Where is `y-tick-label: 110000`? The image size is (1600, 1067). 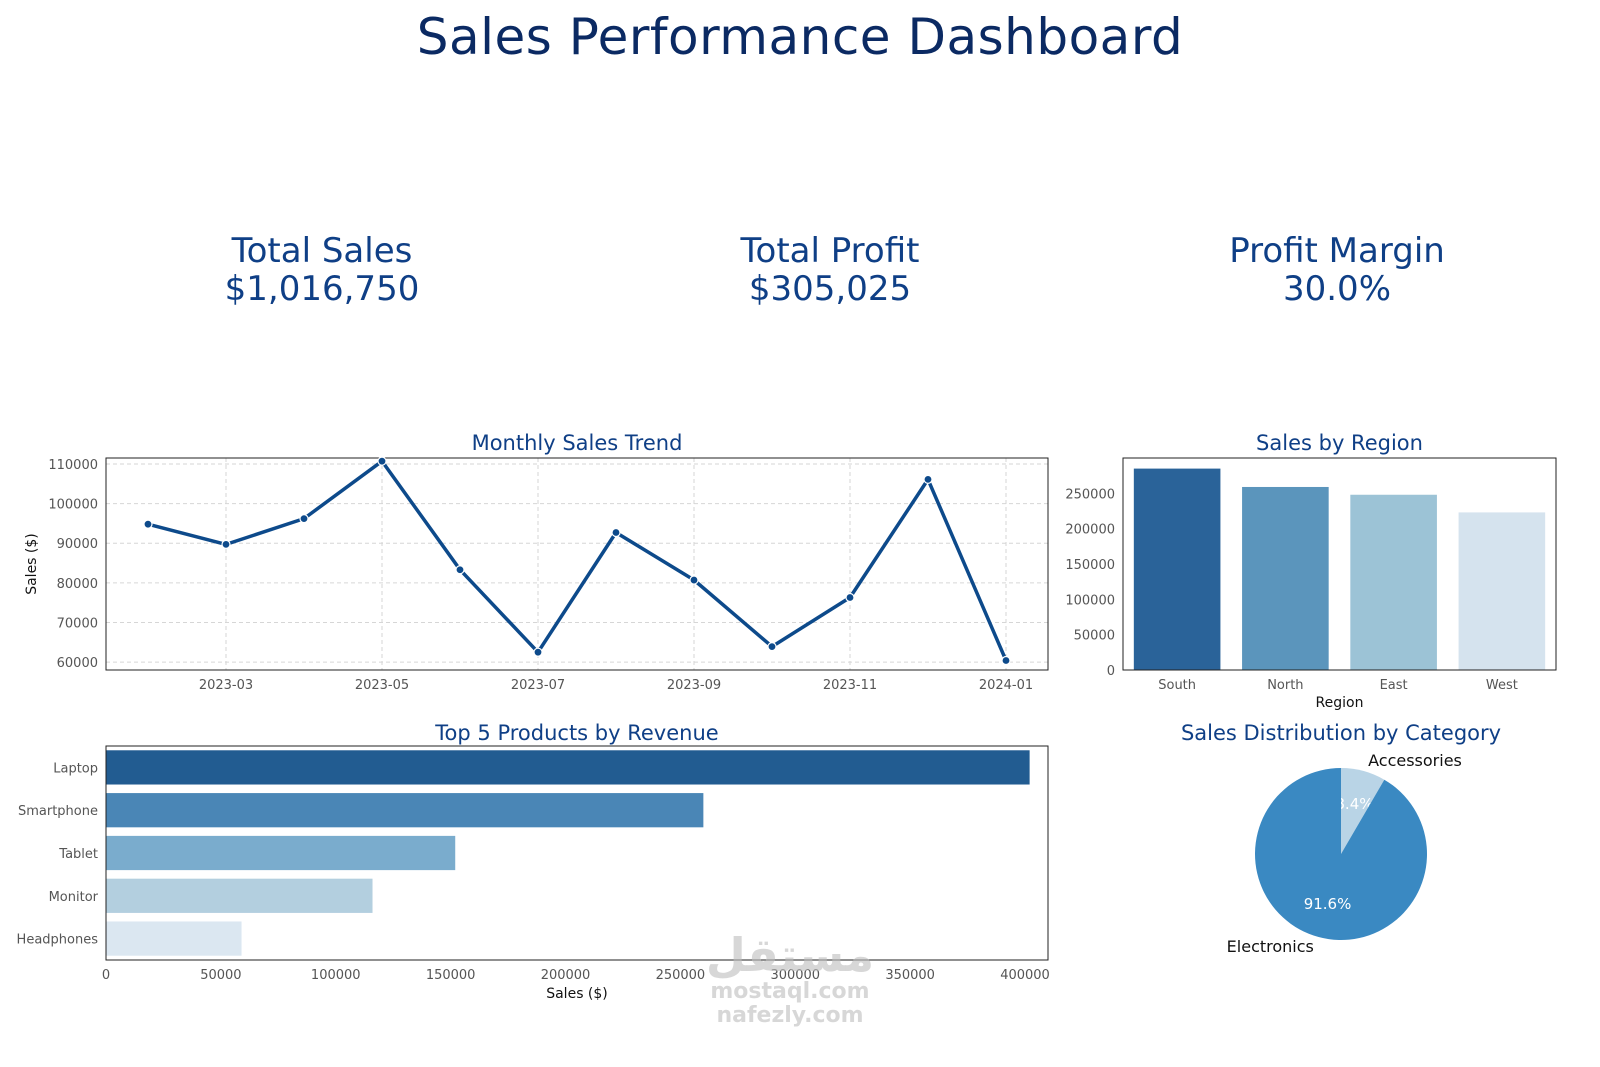 y-tick-label: 110000 is located at coordinates (73, 465).